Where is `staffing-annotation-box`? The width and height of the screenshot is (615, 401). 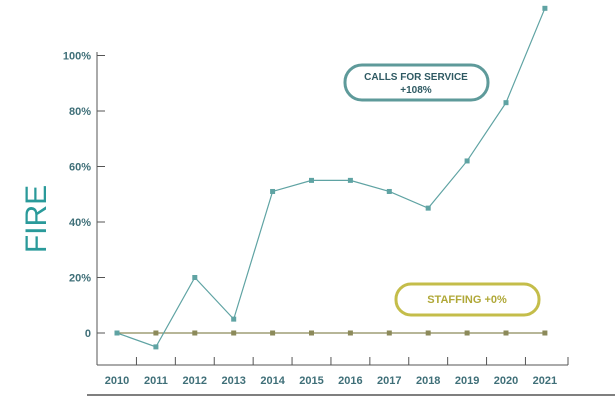
staffing-annotation-box is located at coordinates (467, 299).